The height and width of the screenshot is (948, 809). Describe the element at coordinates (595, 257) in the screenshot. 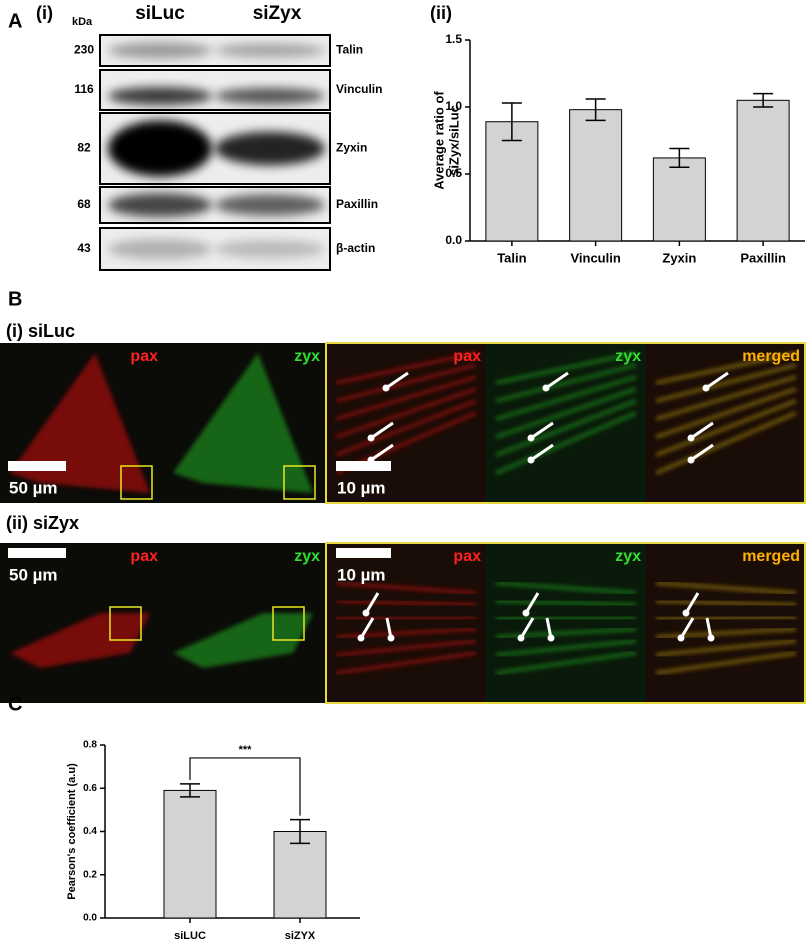

I see `x-tick-label: Vinculin` at that location.